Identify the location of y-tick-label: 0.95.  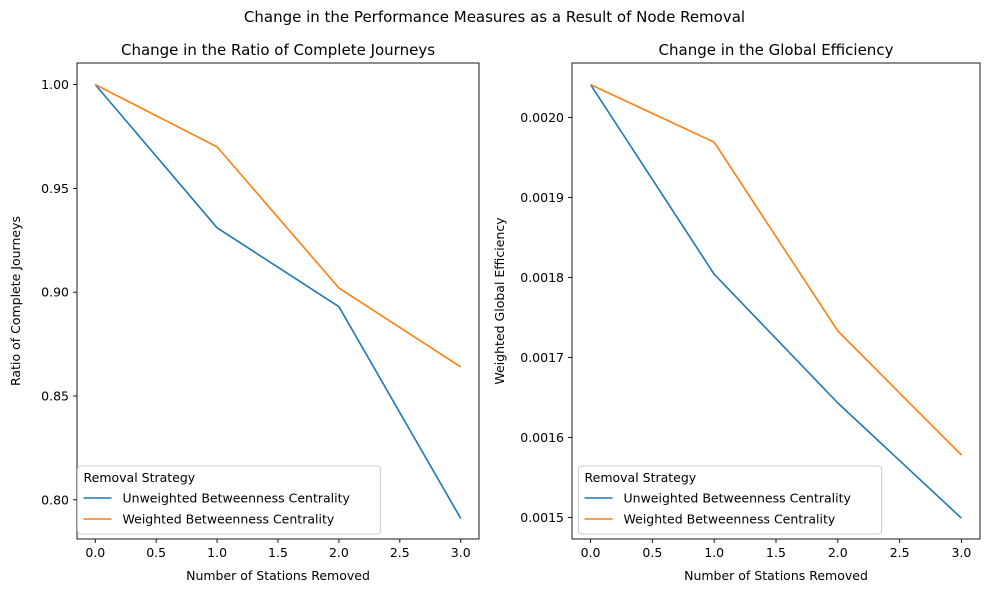
(55, 188).